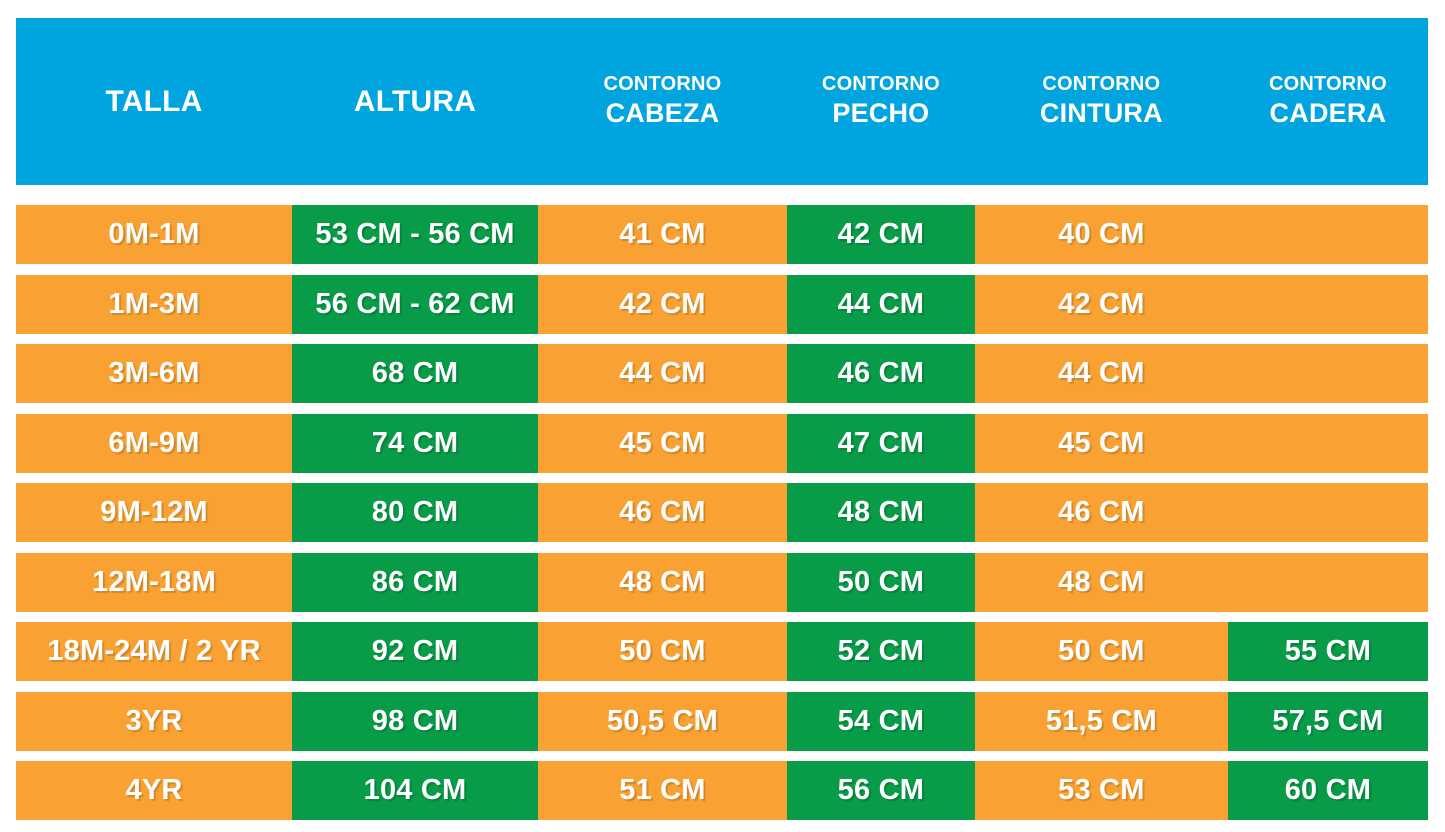 Image resolution: width=1445 pixels, height=832 pixels. I want to click on column-header-altura: ALTURA, so click(415, 102).